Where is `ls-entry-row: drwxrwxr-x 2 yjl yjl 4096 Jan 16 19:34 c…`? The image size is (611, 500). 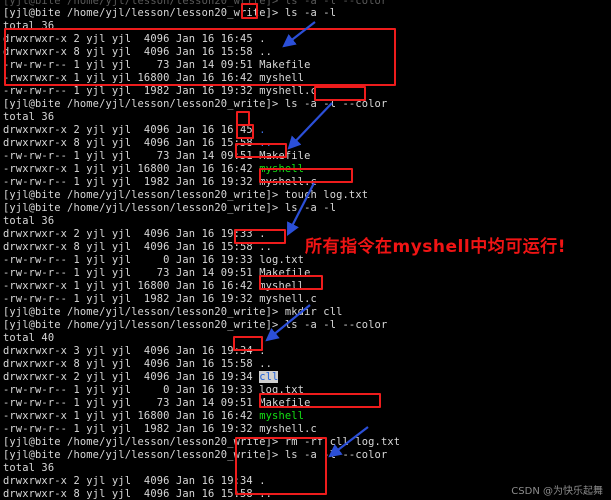
ls-entry-row: drwxrwxr-x 2 yjl yjl 4096 Jan 16 19:34 c… is located at coordinates (141, 377).